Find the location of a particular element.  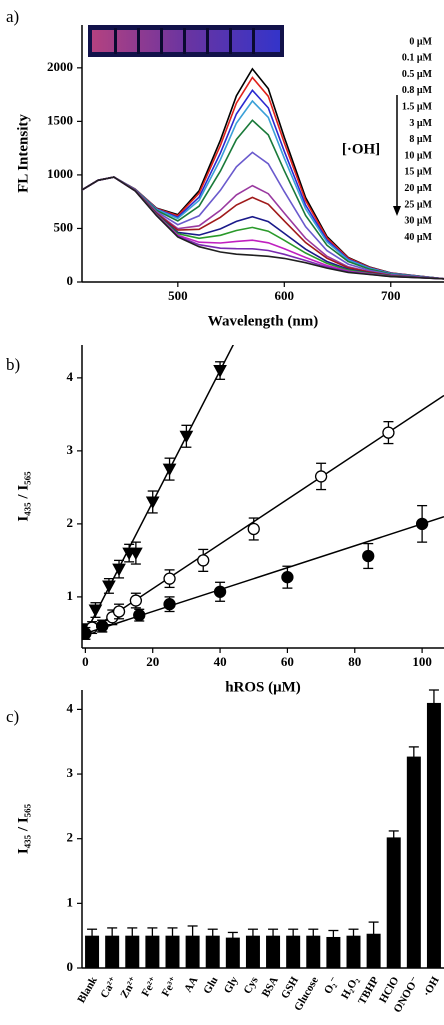

x-tick-label: Zn²⁺ is located at coordinates (129, 988).